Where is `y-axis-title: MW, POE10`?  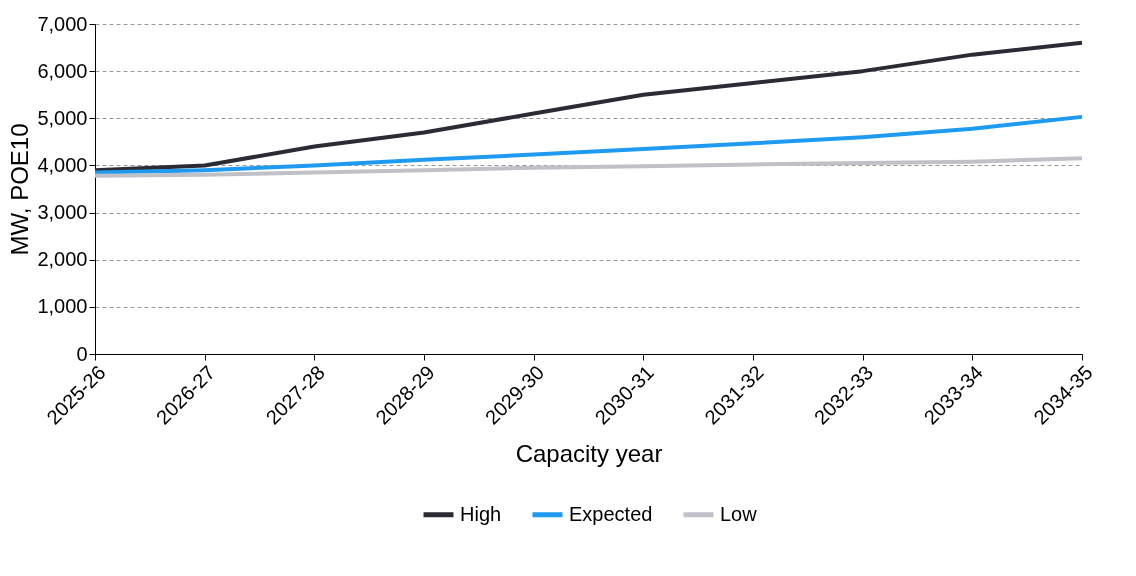
y-axis-title: MW, POE10 is located at coordinates (20, 189).